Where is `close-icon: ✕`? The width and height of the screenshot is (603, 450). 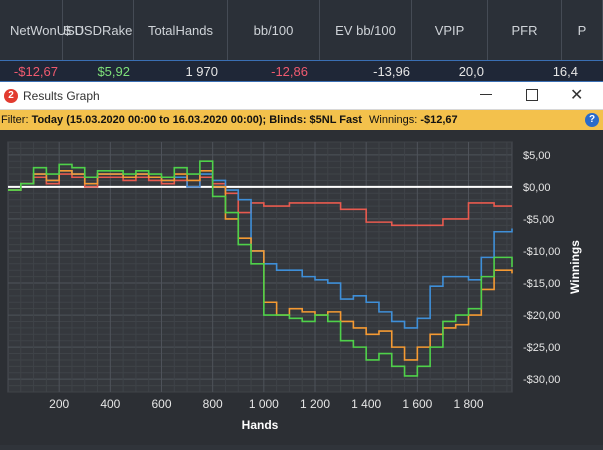
close-icon: ✕ is located at coordinates (577, 95).